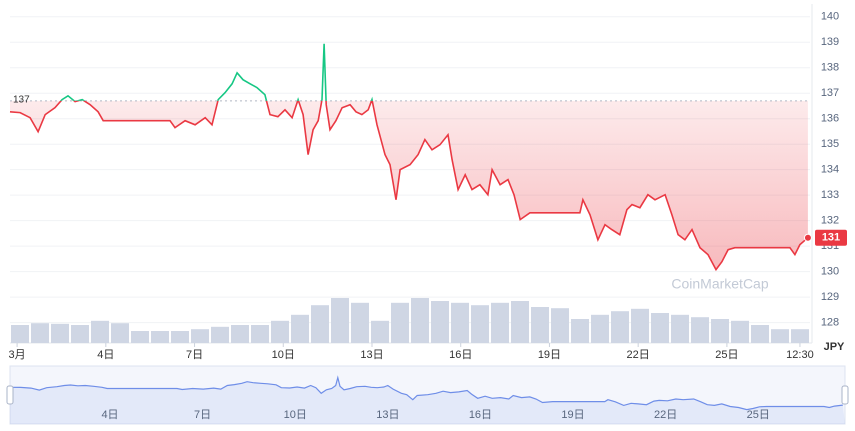  What do you see at coordinates (830, 68) in the screenshot?
I see `y-tick-label: 138` at bounding box center [830, 68].